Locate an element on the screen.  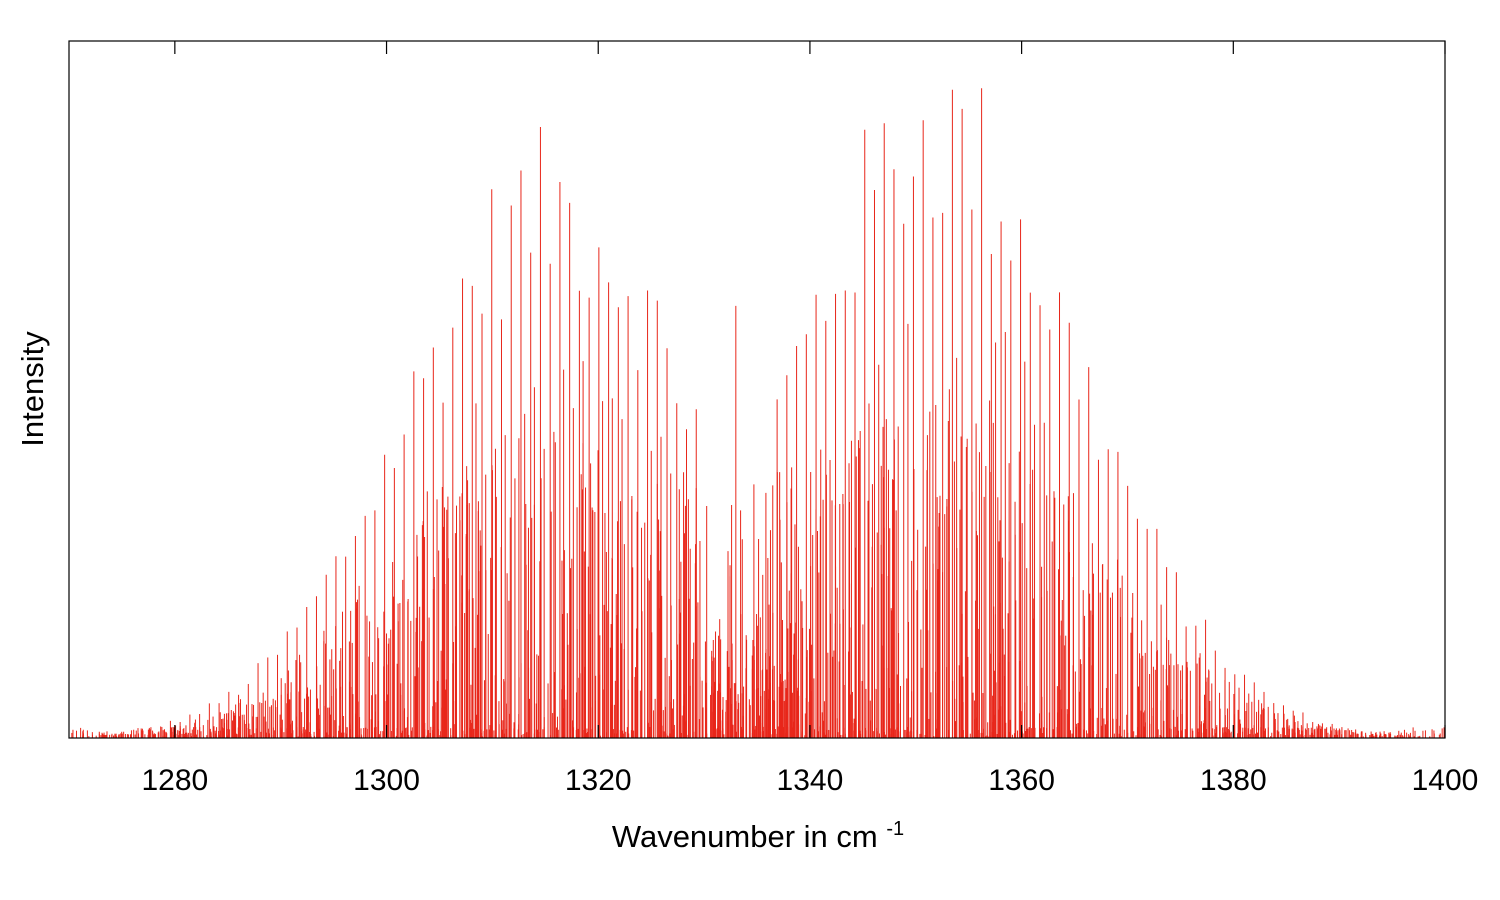
y-axis-label: Intensity is located at coordinates (32, 389).